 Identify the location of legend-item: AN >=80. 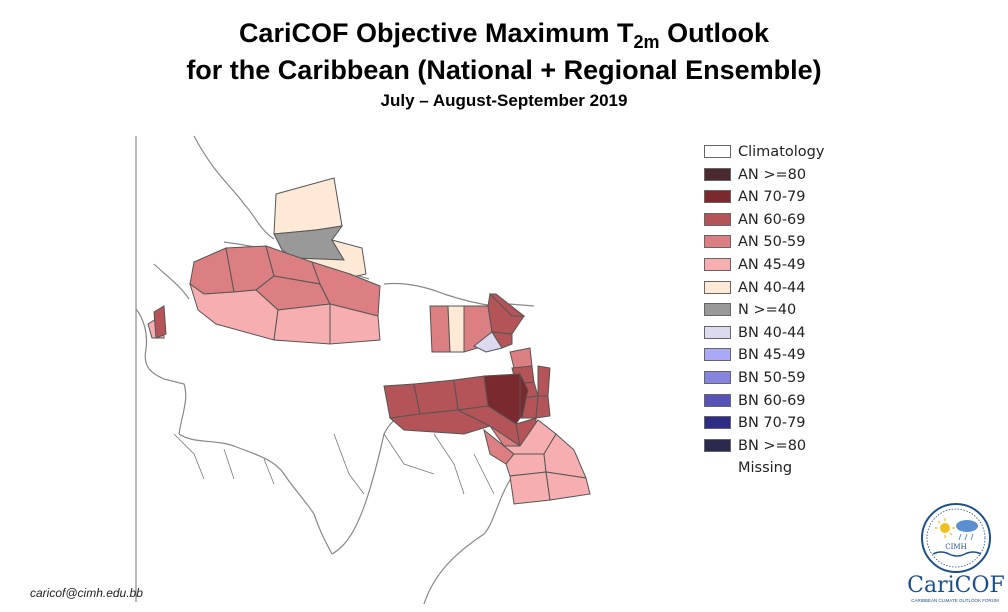
(804, 175).